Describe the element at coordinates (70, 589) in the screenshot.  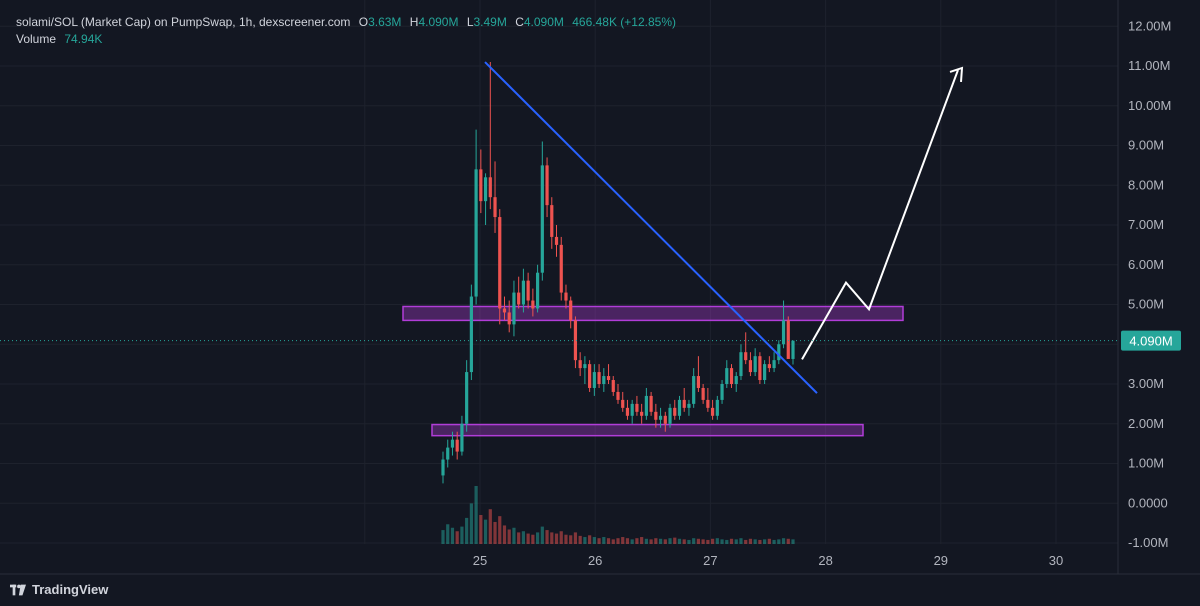
I see `brand-name: TradingView` at that location.